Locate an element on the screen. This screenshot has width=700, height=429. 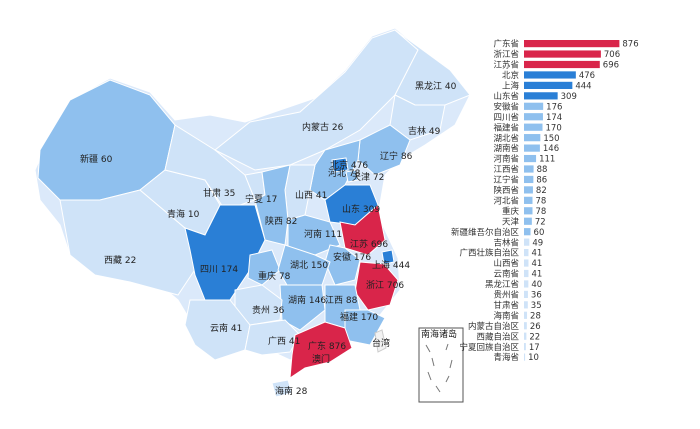
bar-category-label: 四川省 is located at coordinates (506, 117).